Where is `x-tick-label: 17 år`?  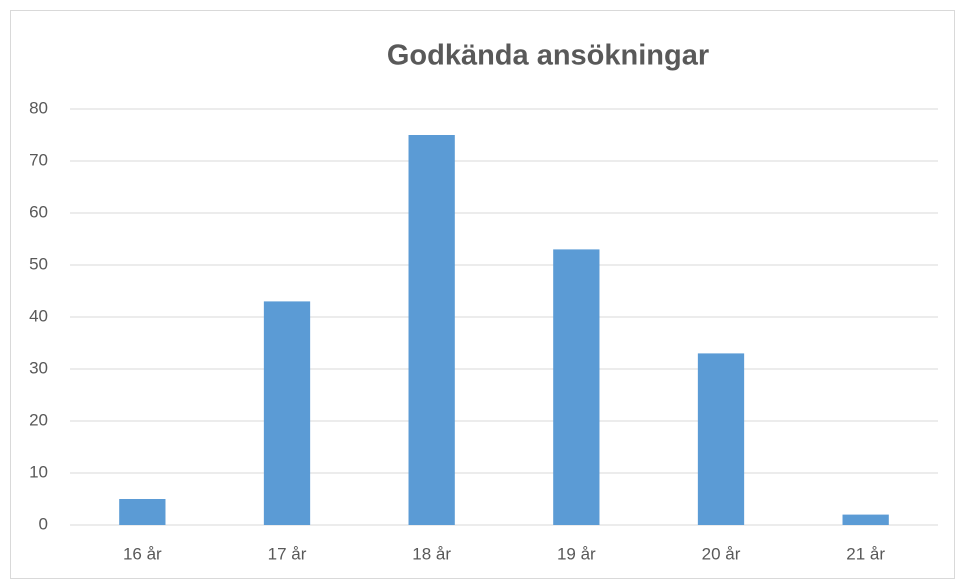 x-tick-label: 17 år is located at coordinates (287, 553).